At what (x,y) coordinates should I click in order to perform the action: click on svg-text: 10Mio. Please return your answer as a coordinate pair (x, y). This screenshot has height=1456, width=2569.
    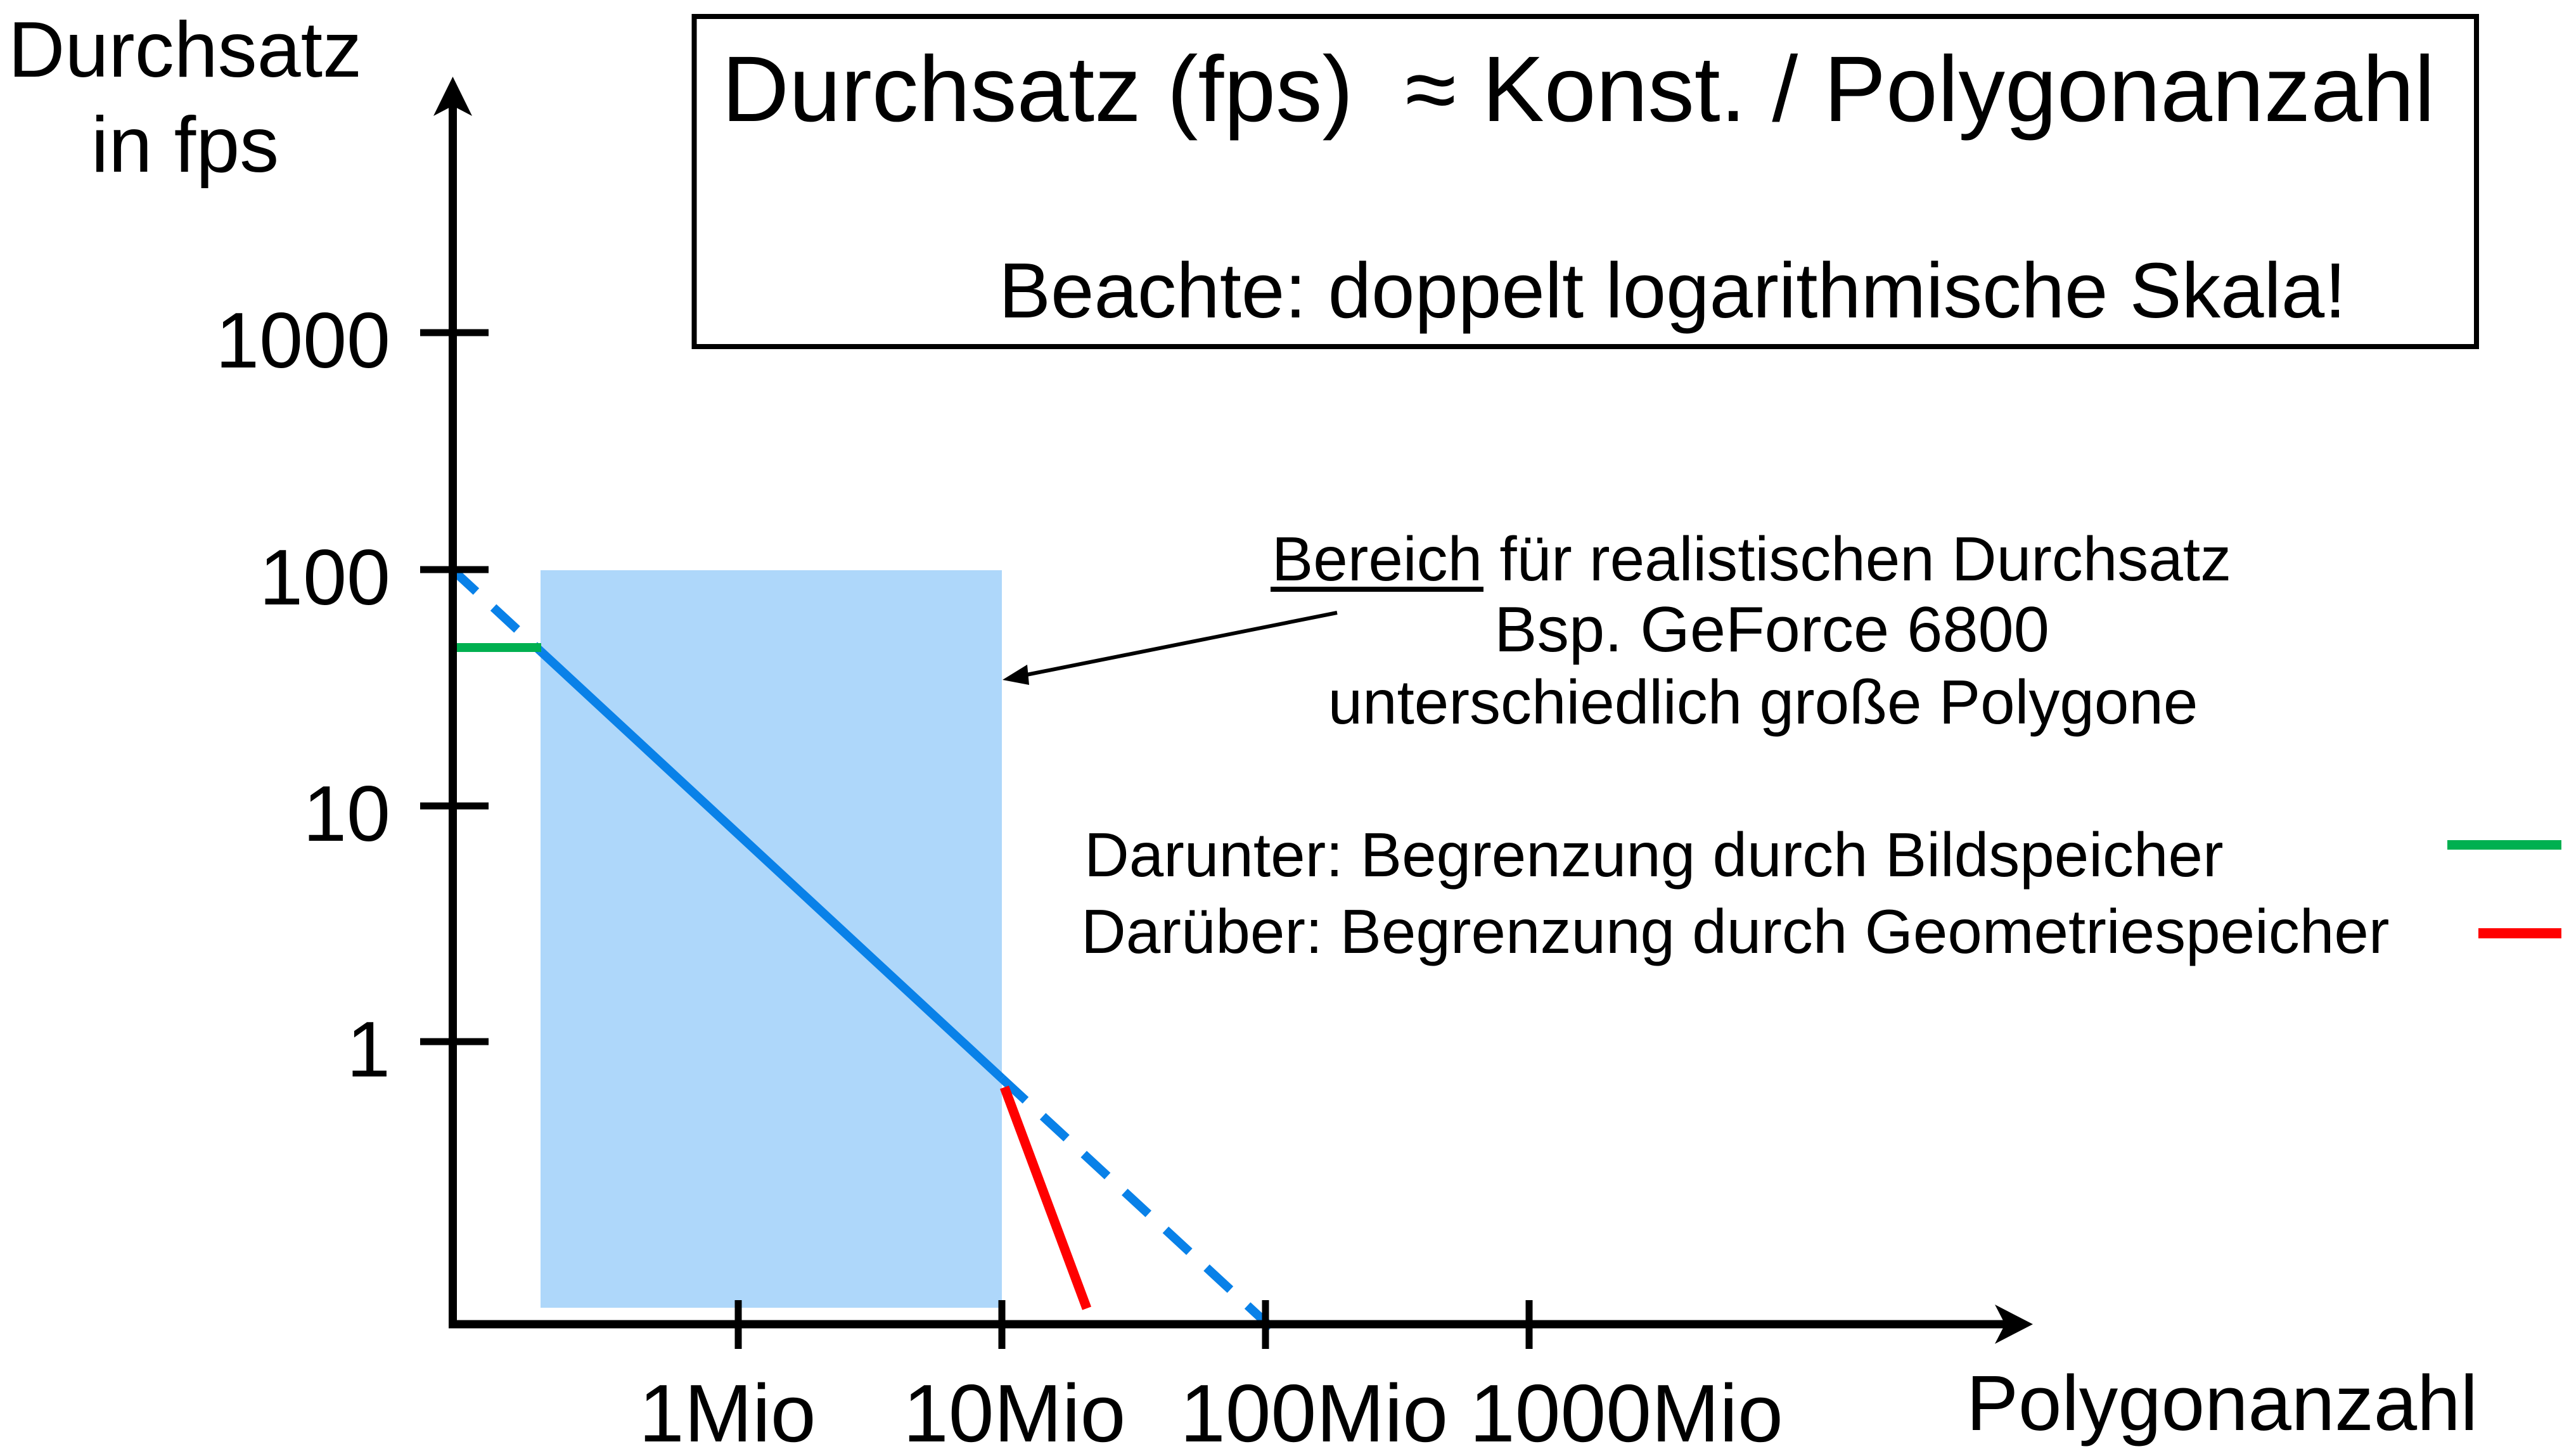
    Looking at the image, I should click on (1014, 1412).